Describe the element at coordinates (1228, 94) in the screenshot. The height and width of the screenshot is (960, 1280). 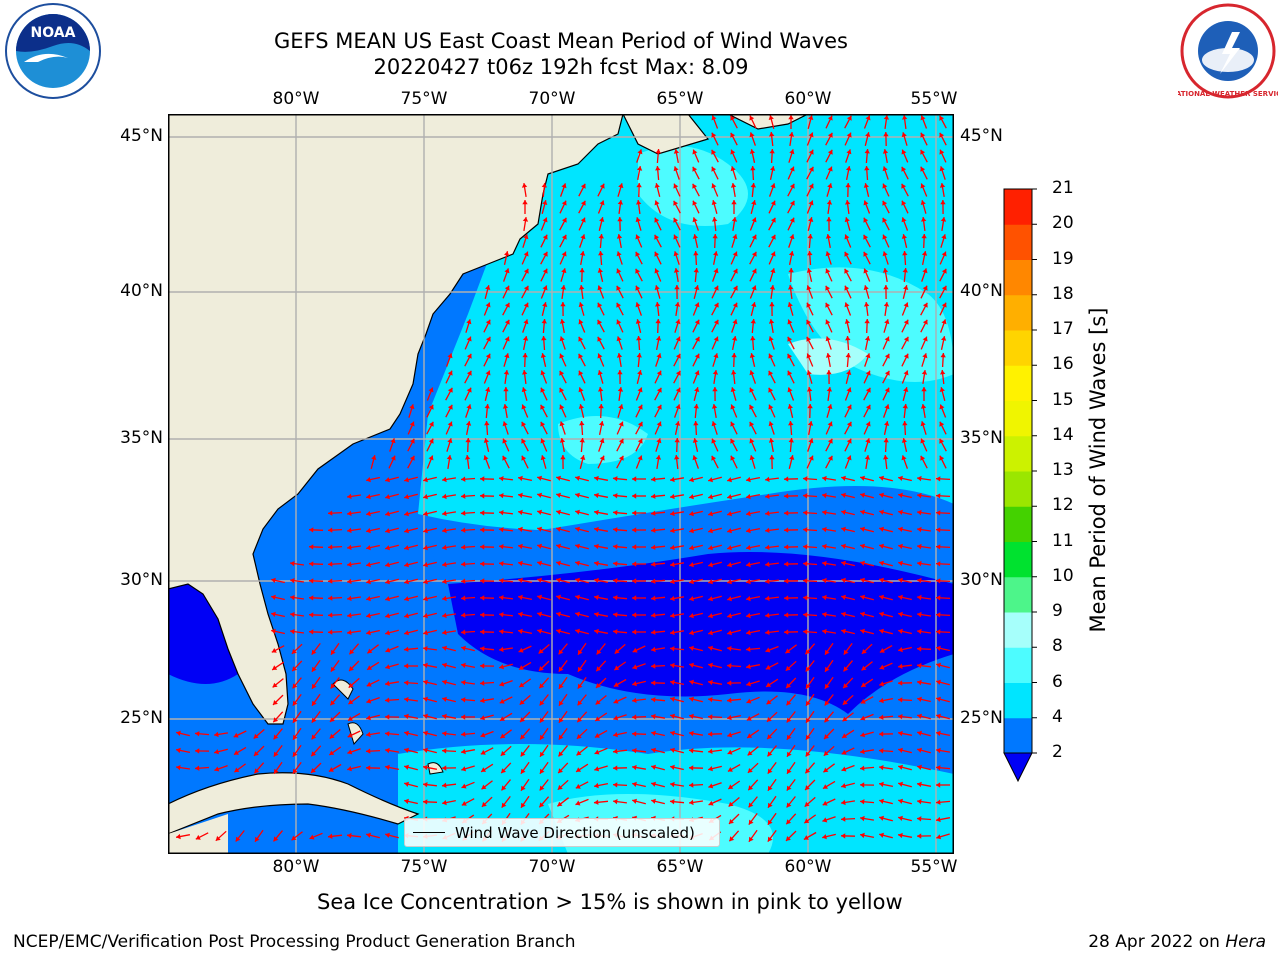
I see `nws-logo-text: NATIONAL WEATHER SERVICE` at that location.